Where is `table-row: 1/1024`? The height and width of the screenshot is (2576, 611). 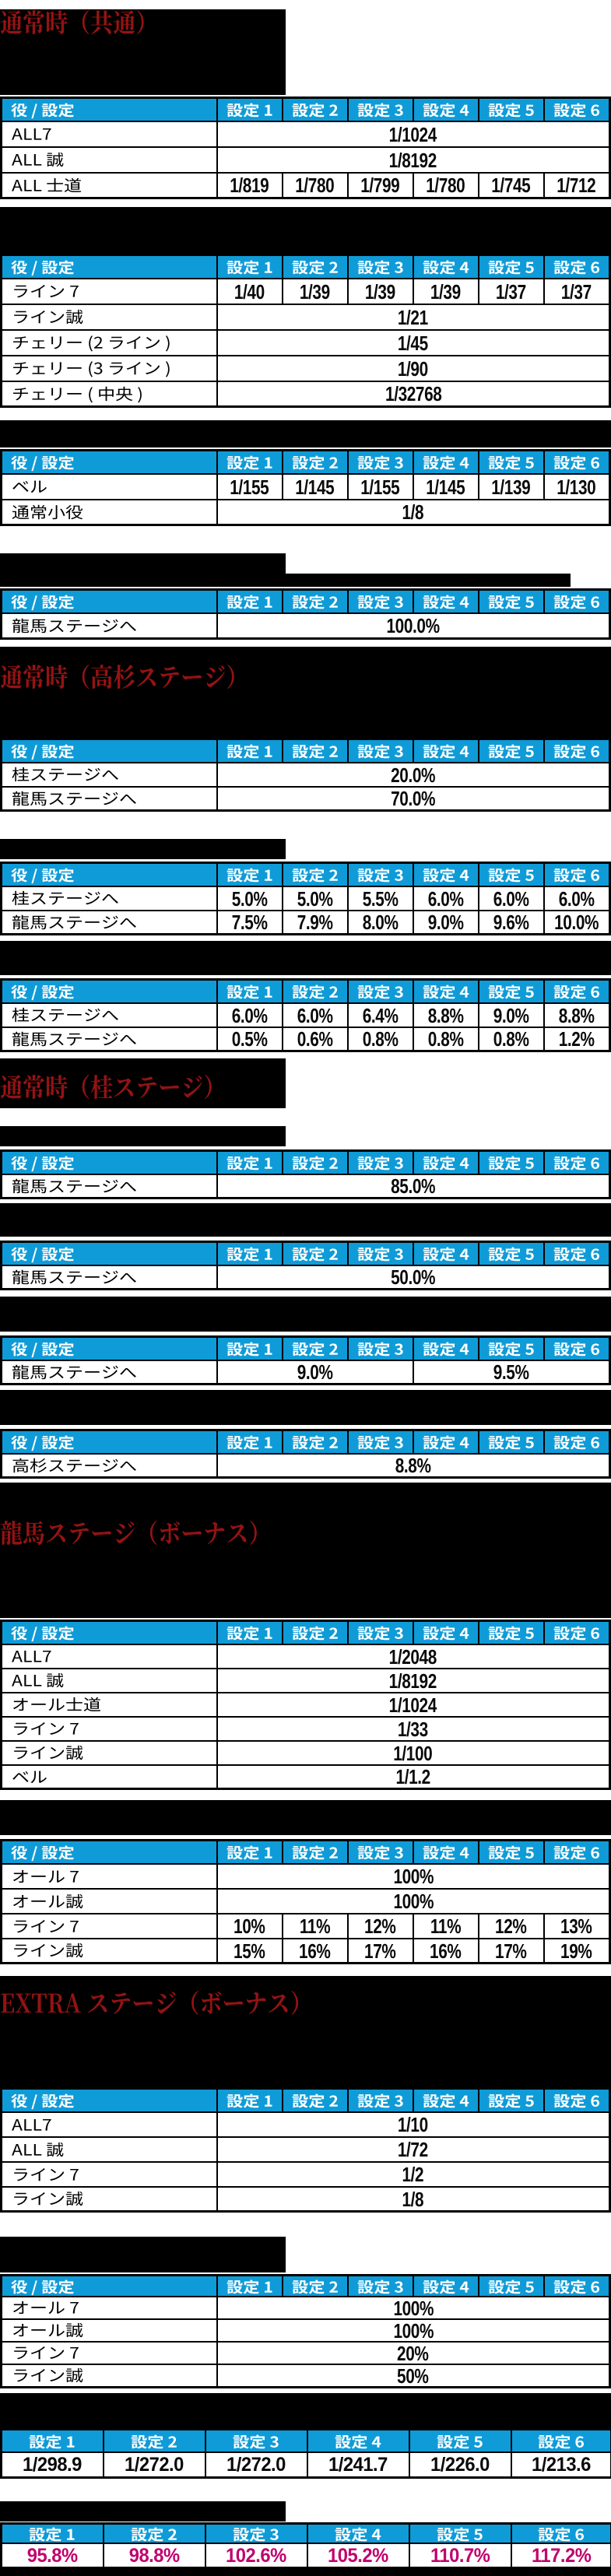 table-row: 1/1024 is located at coordinates (305, 1705).